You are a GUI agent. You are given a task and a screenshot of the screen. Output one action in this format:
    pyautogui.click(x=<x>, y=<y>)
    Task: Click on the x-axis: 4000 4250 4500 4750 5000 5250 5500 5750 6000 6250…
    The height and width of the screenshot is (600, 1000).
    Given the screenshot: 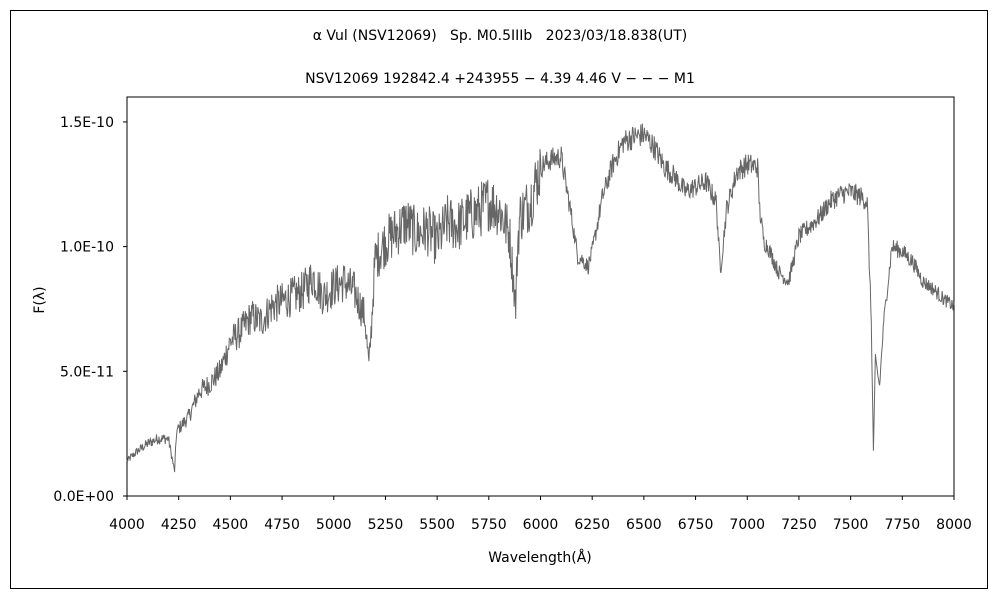 What is the action you would take?
    pyautogui.click(x=540, y=514)
    